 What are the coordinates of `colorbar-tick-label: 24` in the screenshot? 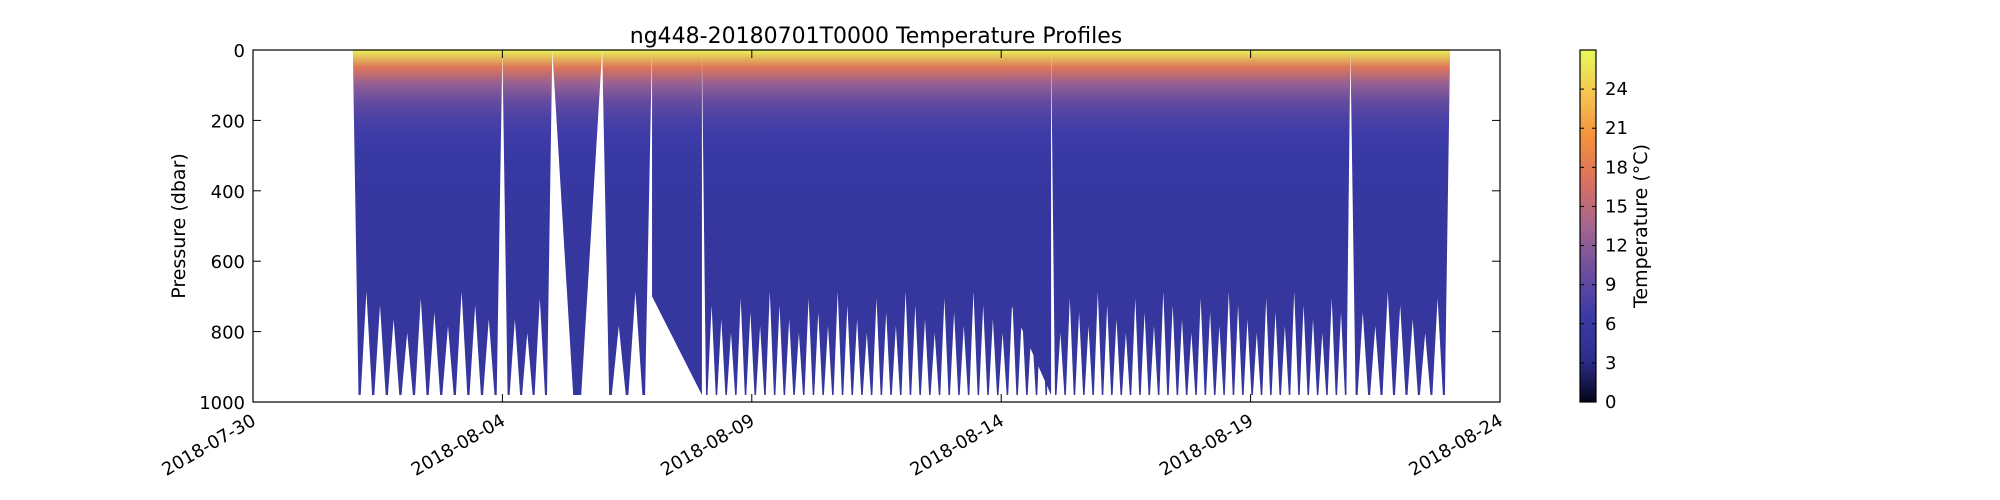 It's located at (1616, 89).